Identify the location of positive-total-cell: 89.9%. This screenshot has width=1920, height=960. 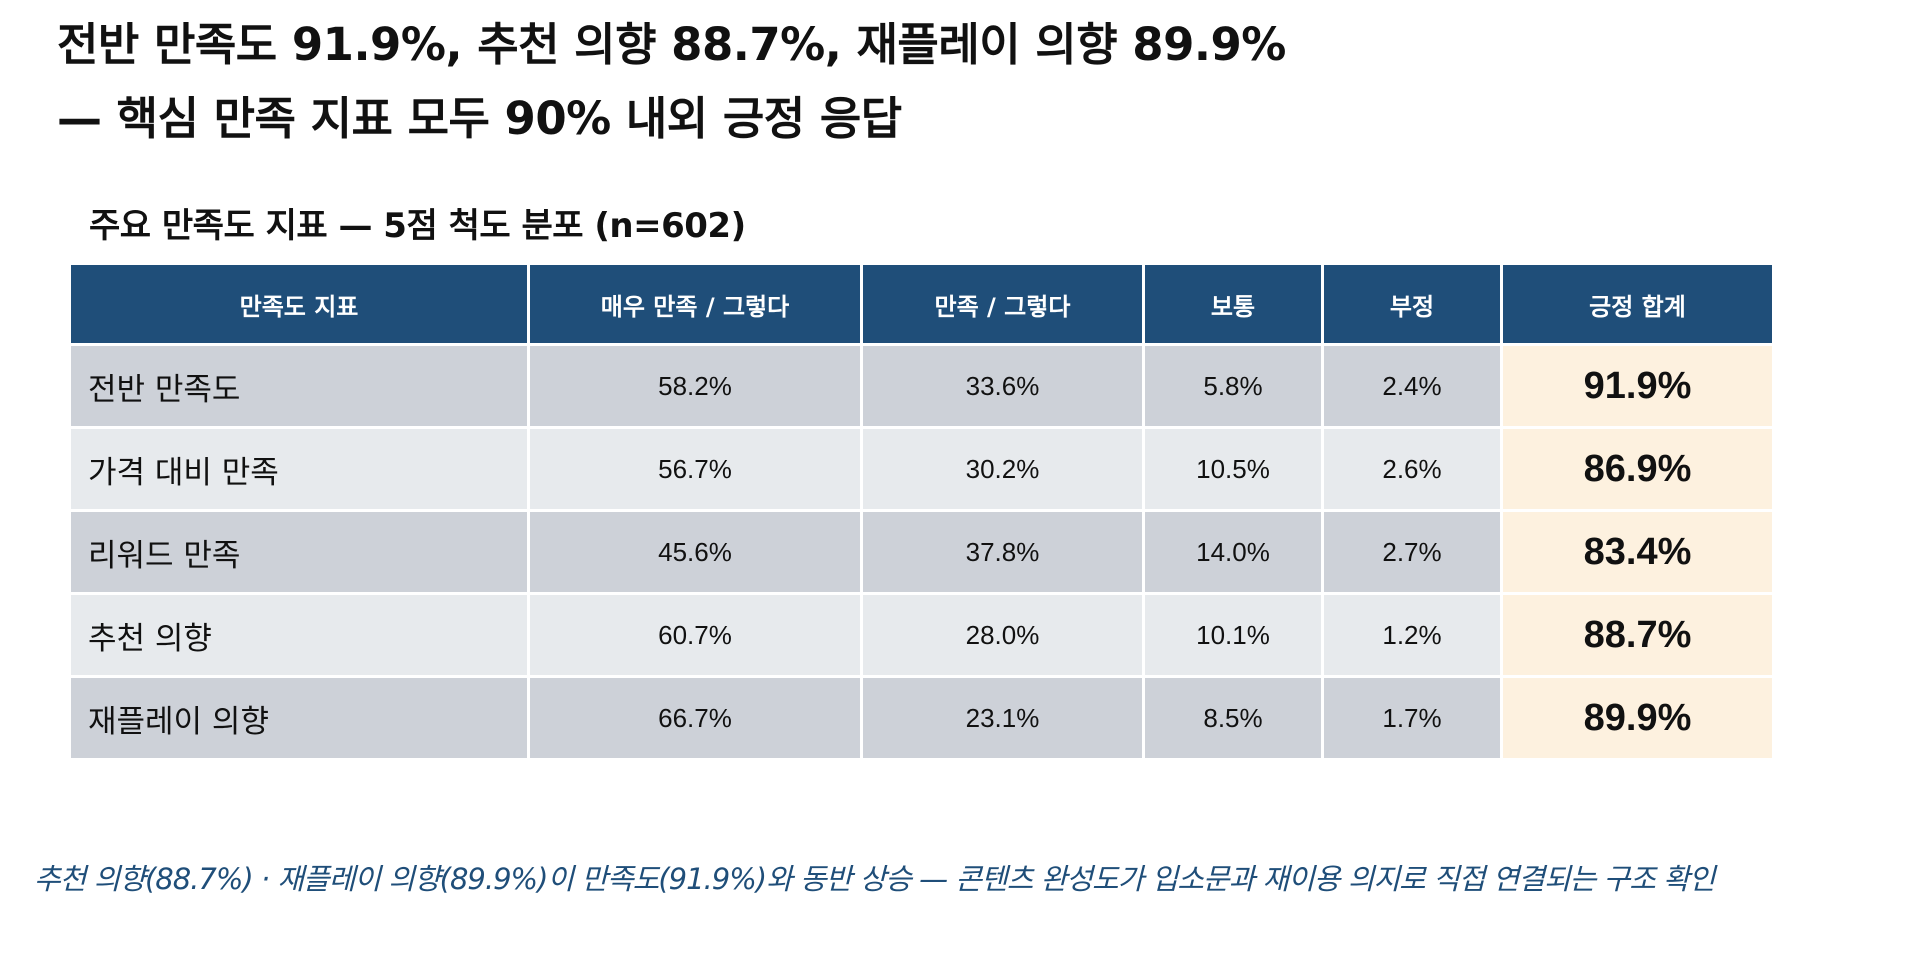
(1637, 718).